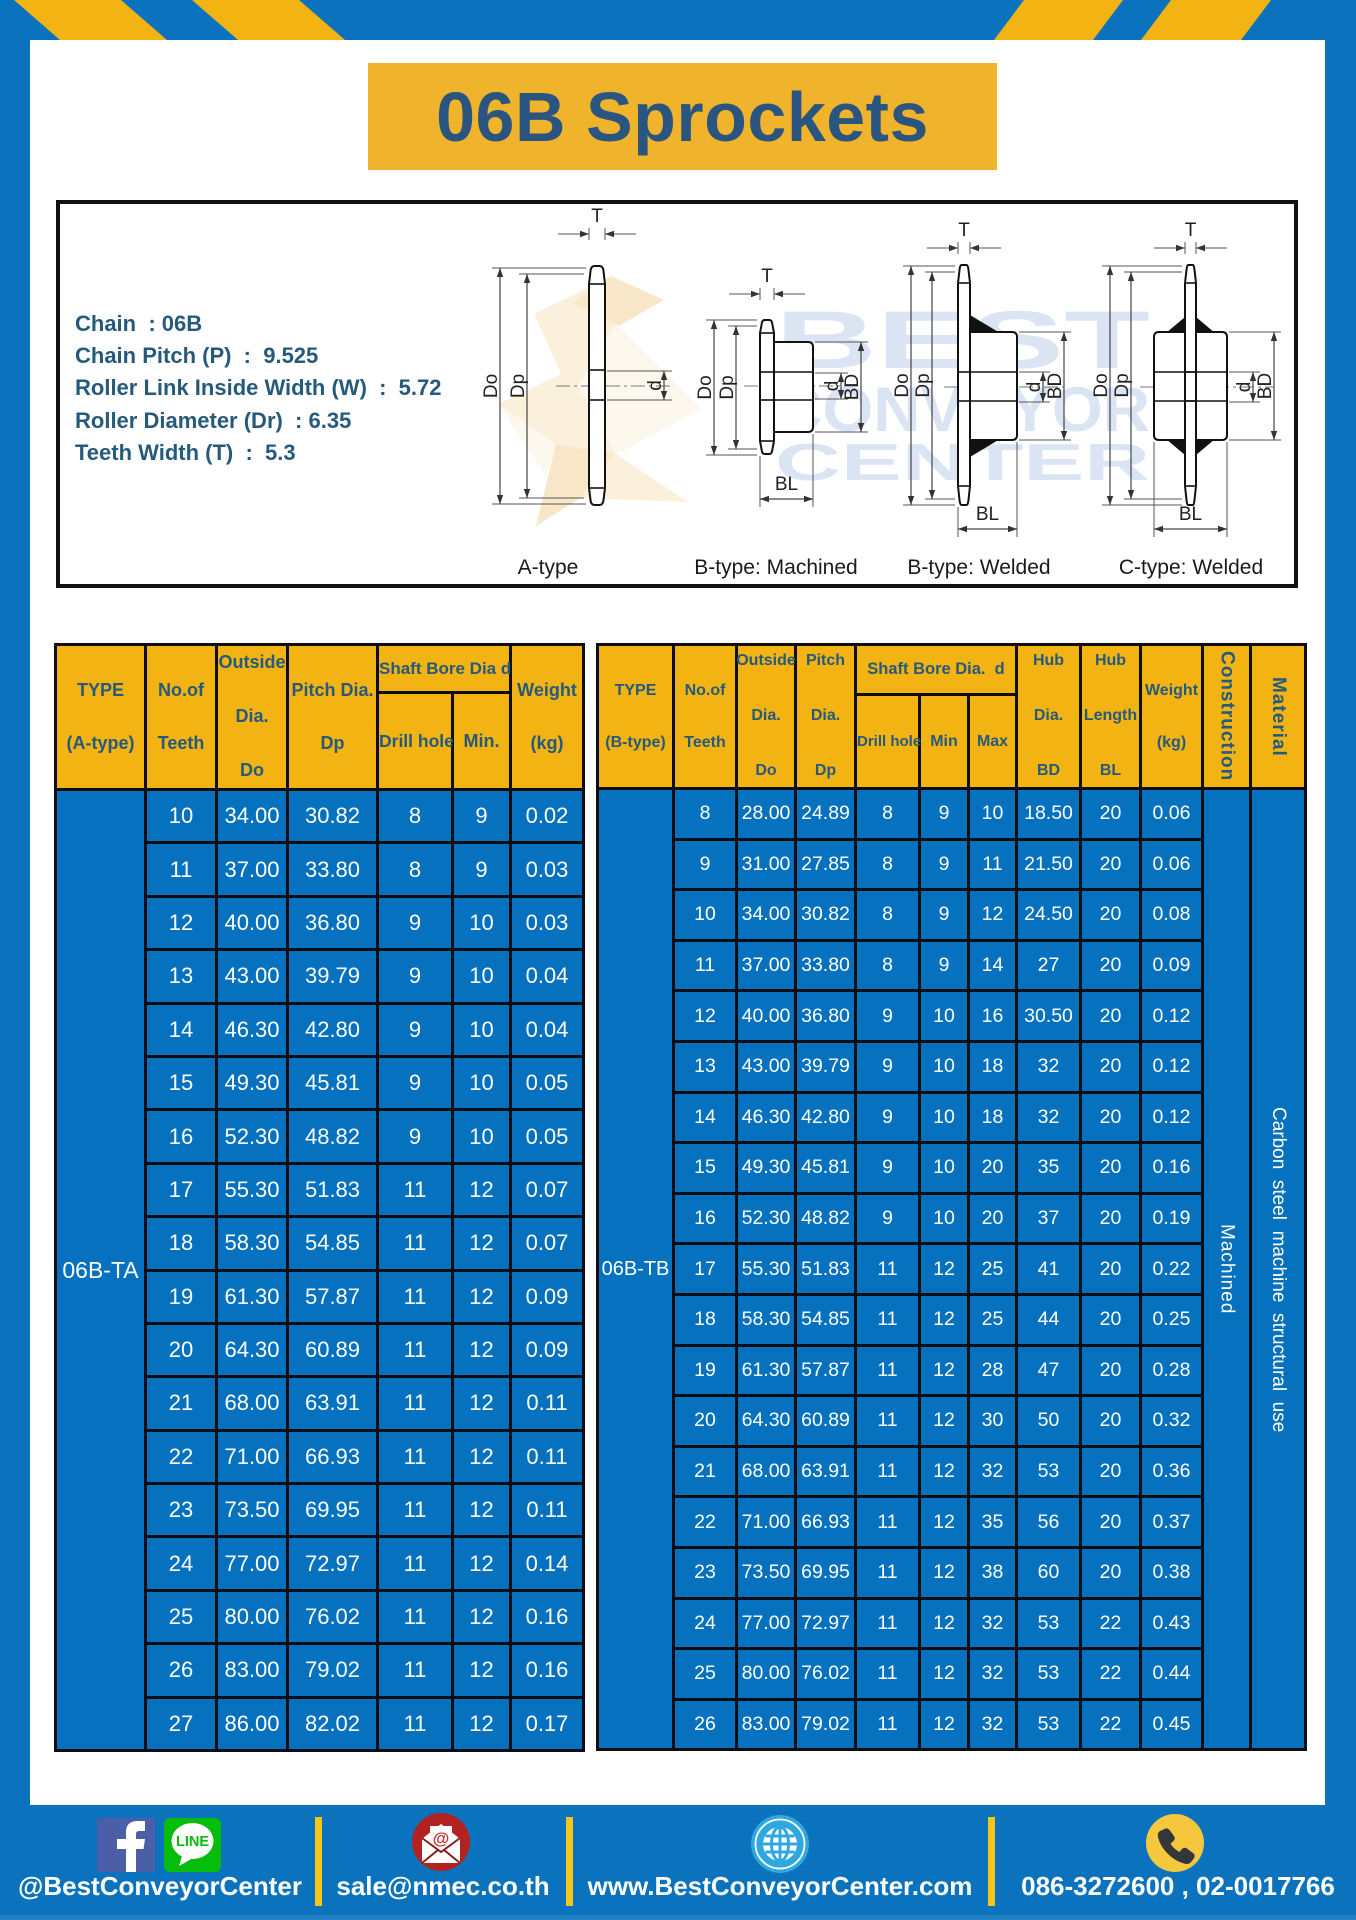 The height and width of the screenshot is (1920, 1356). Describe the element at coordinates (192, 1842) in the screenshot. I see `svg-text: LINE` at that location.